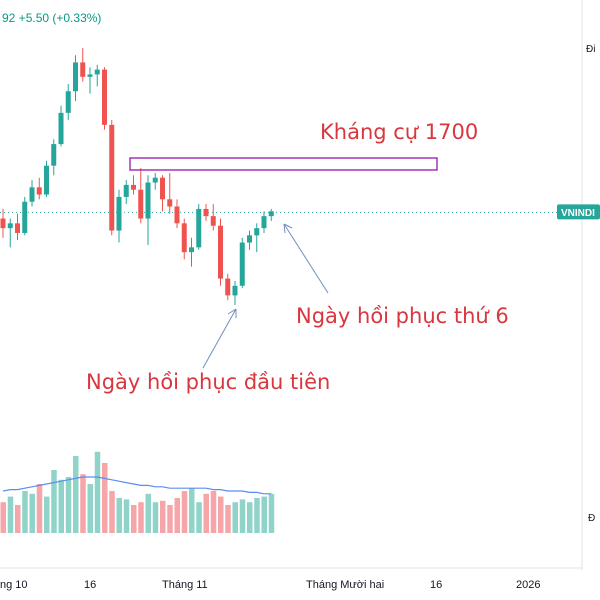 Image resolution: width=600 pixels, height=600 pixels. Describe the element at coordinates (399, 132) in the screenshot. I see `resistance-annotation: Kháng cự 1700` at that location.